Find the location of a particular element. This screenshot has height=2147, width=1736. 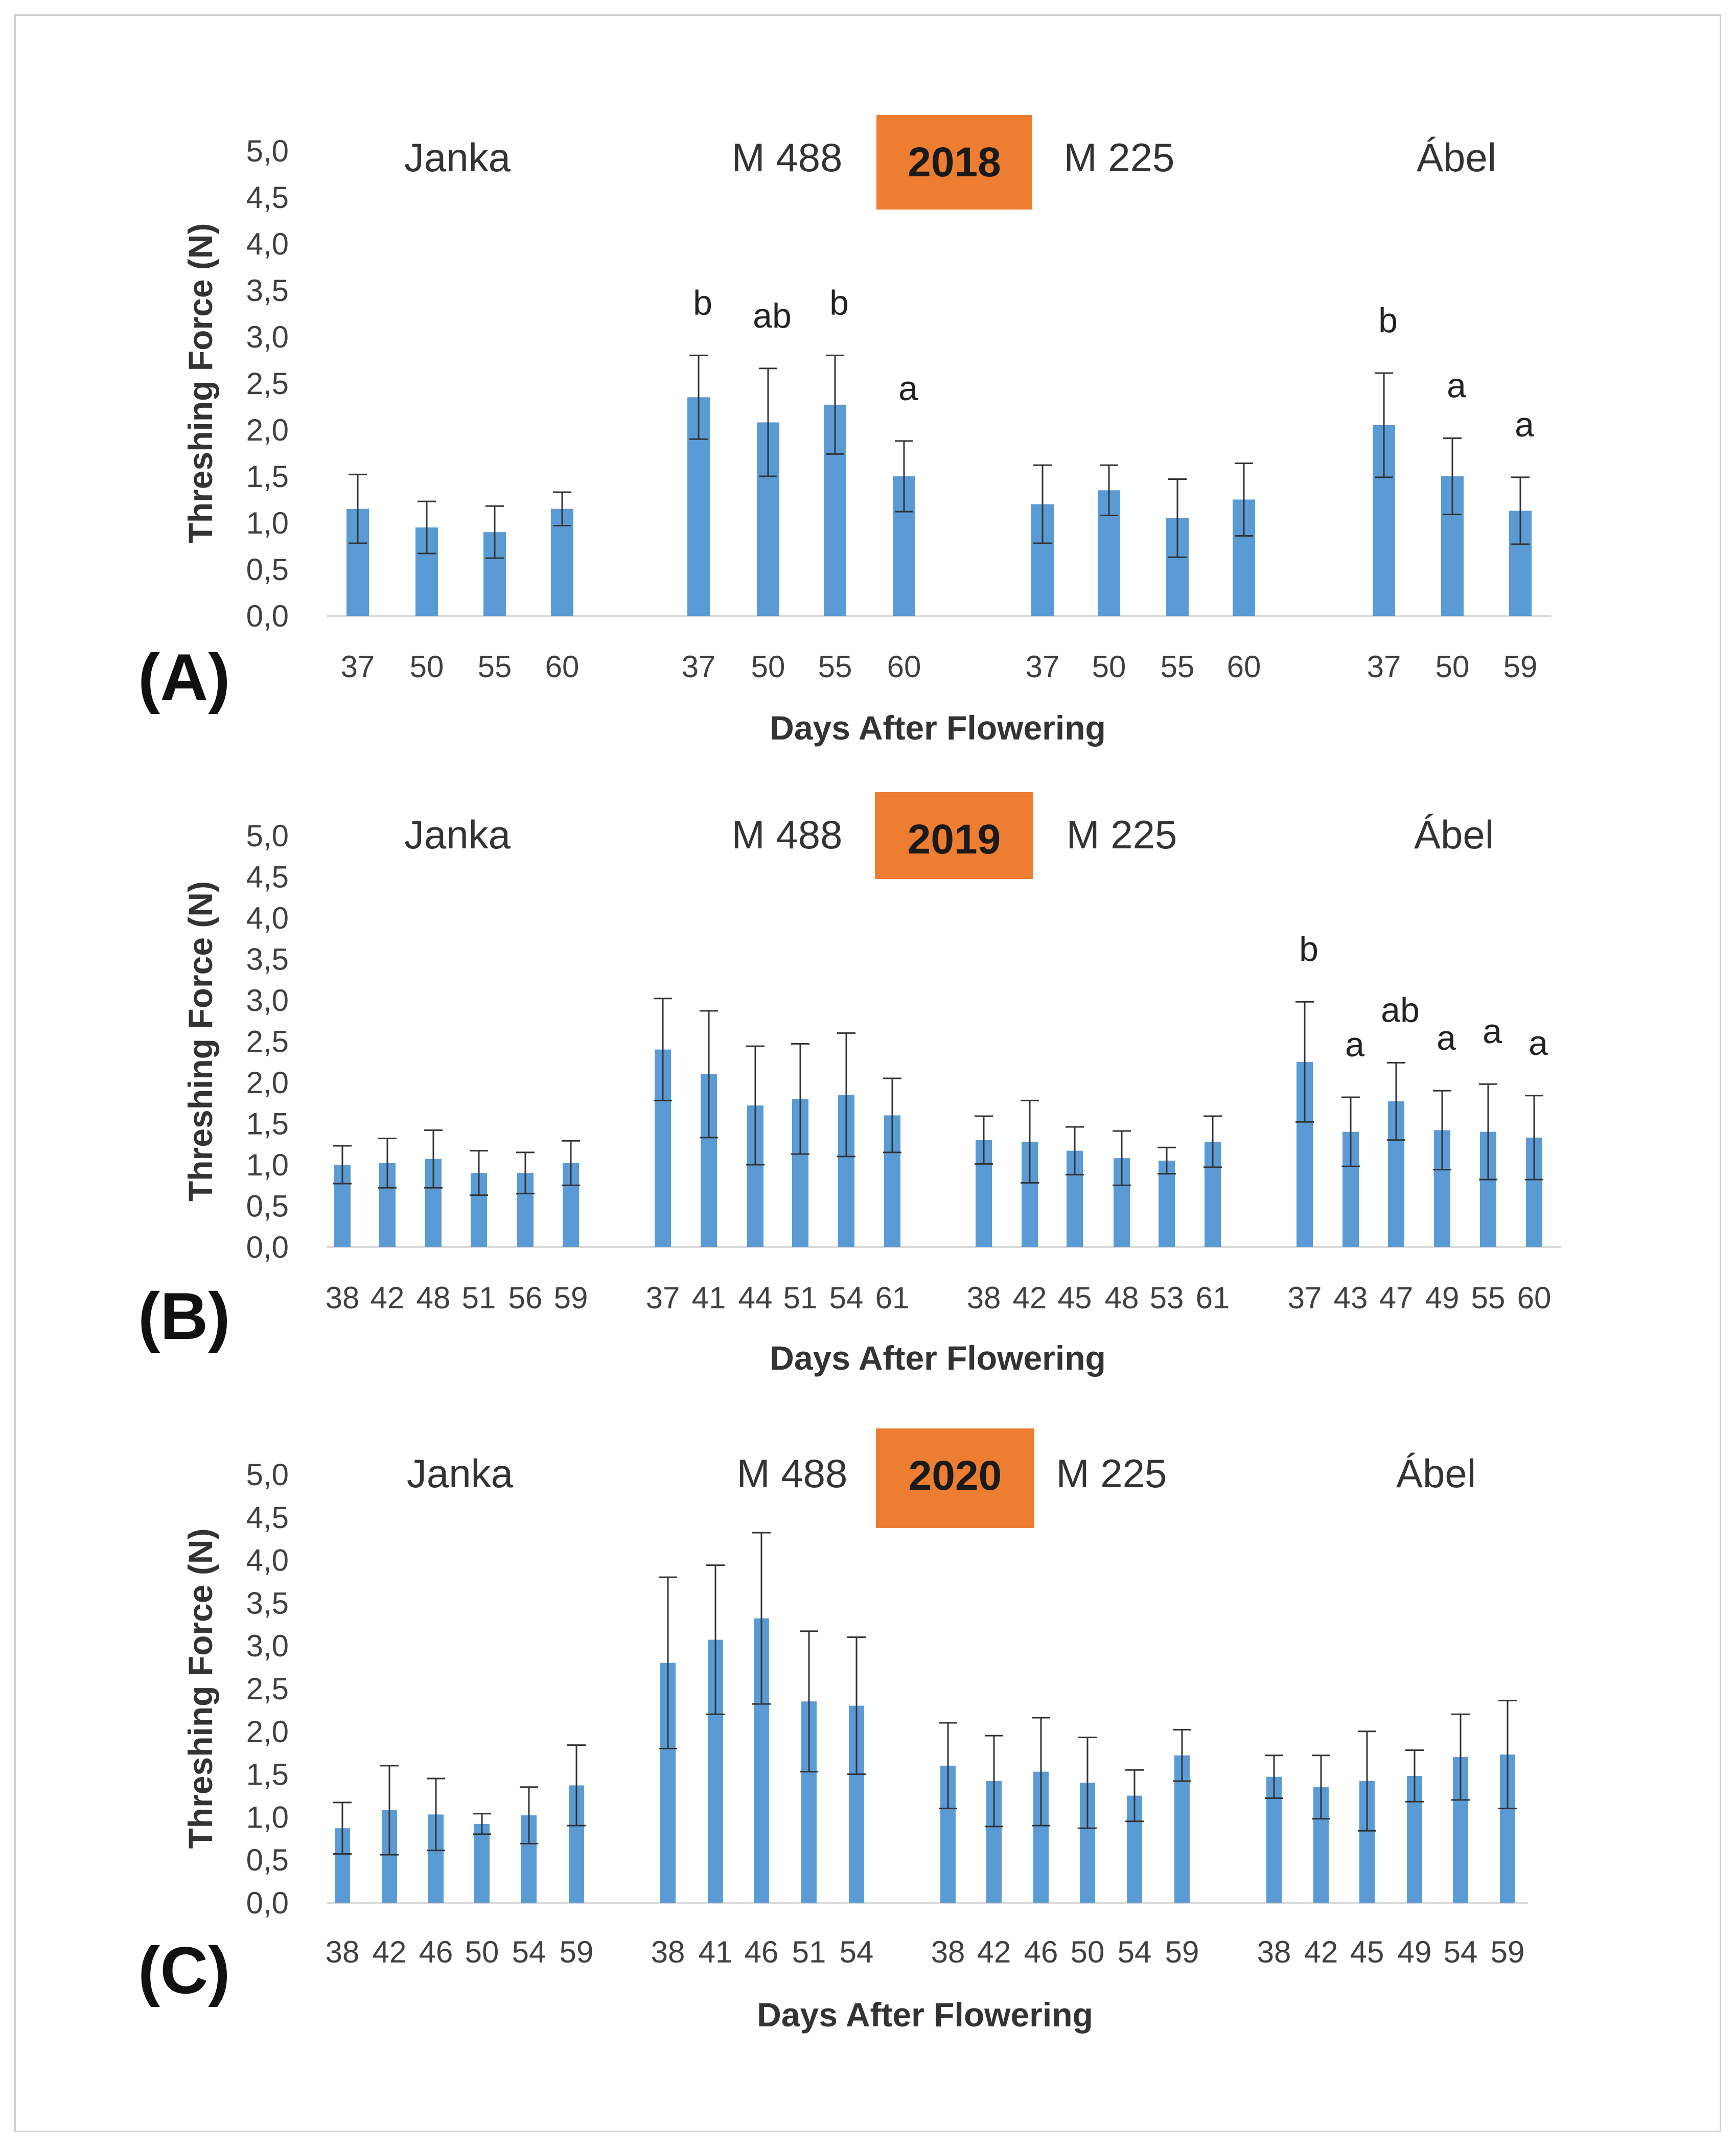

cultivar-label: Ábel is located at coordinates (1436, 1473).